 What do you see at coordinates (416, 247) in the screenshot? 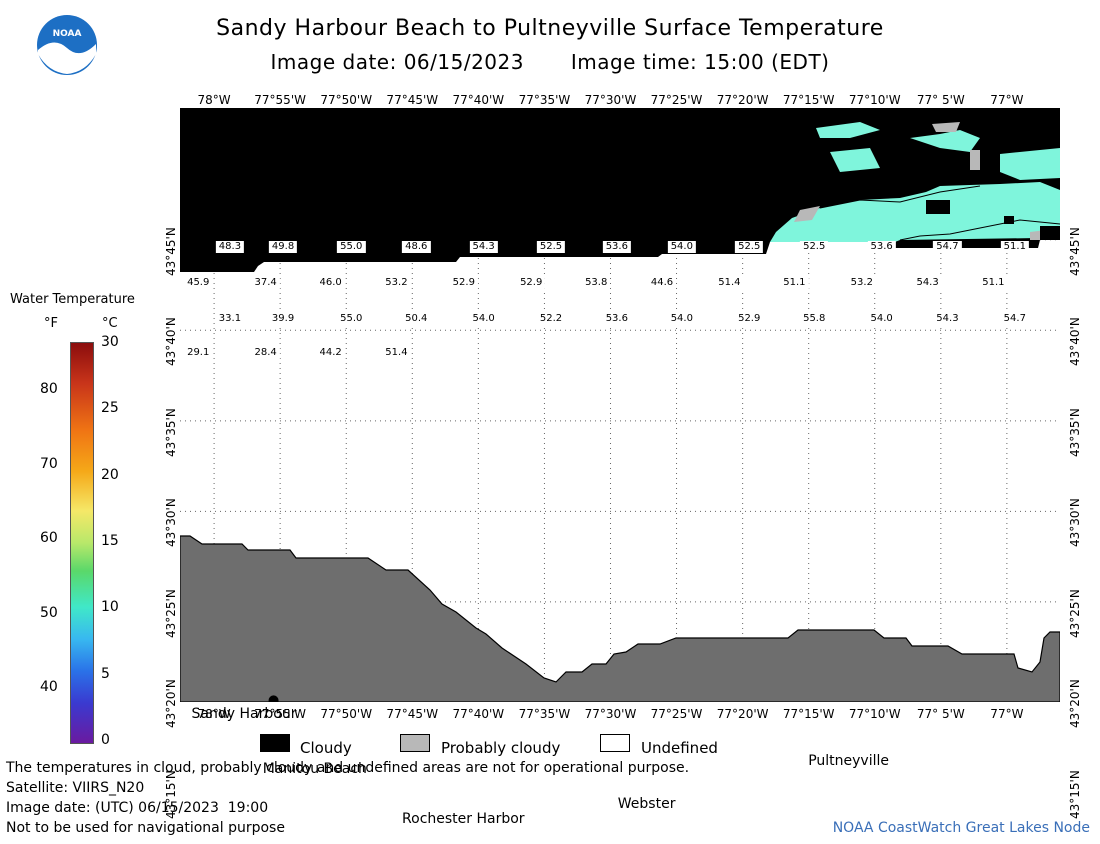
I see `temperature-label: 48.6` at bounding box center [416, 247].